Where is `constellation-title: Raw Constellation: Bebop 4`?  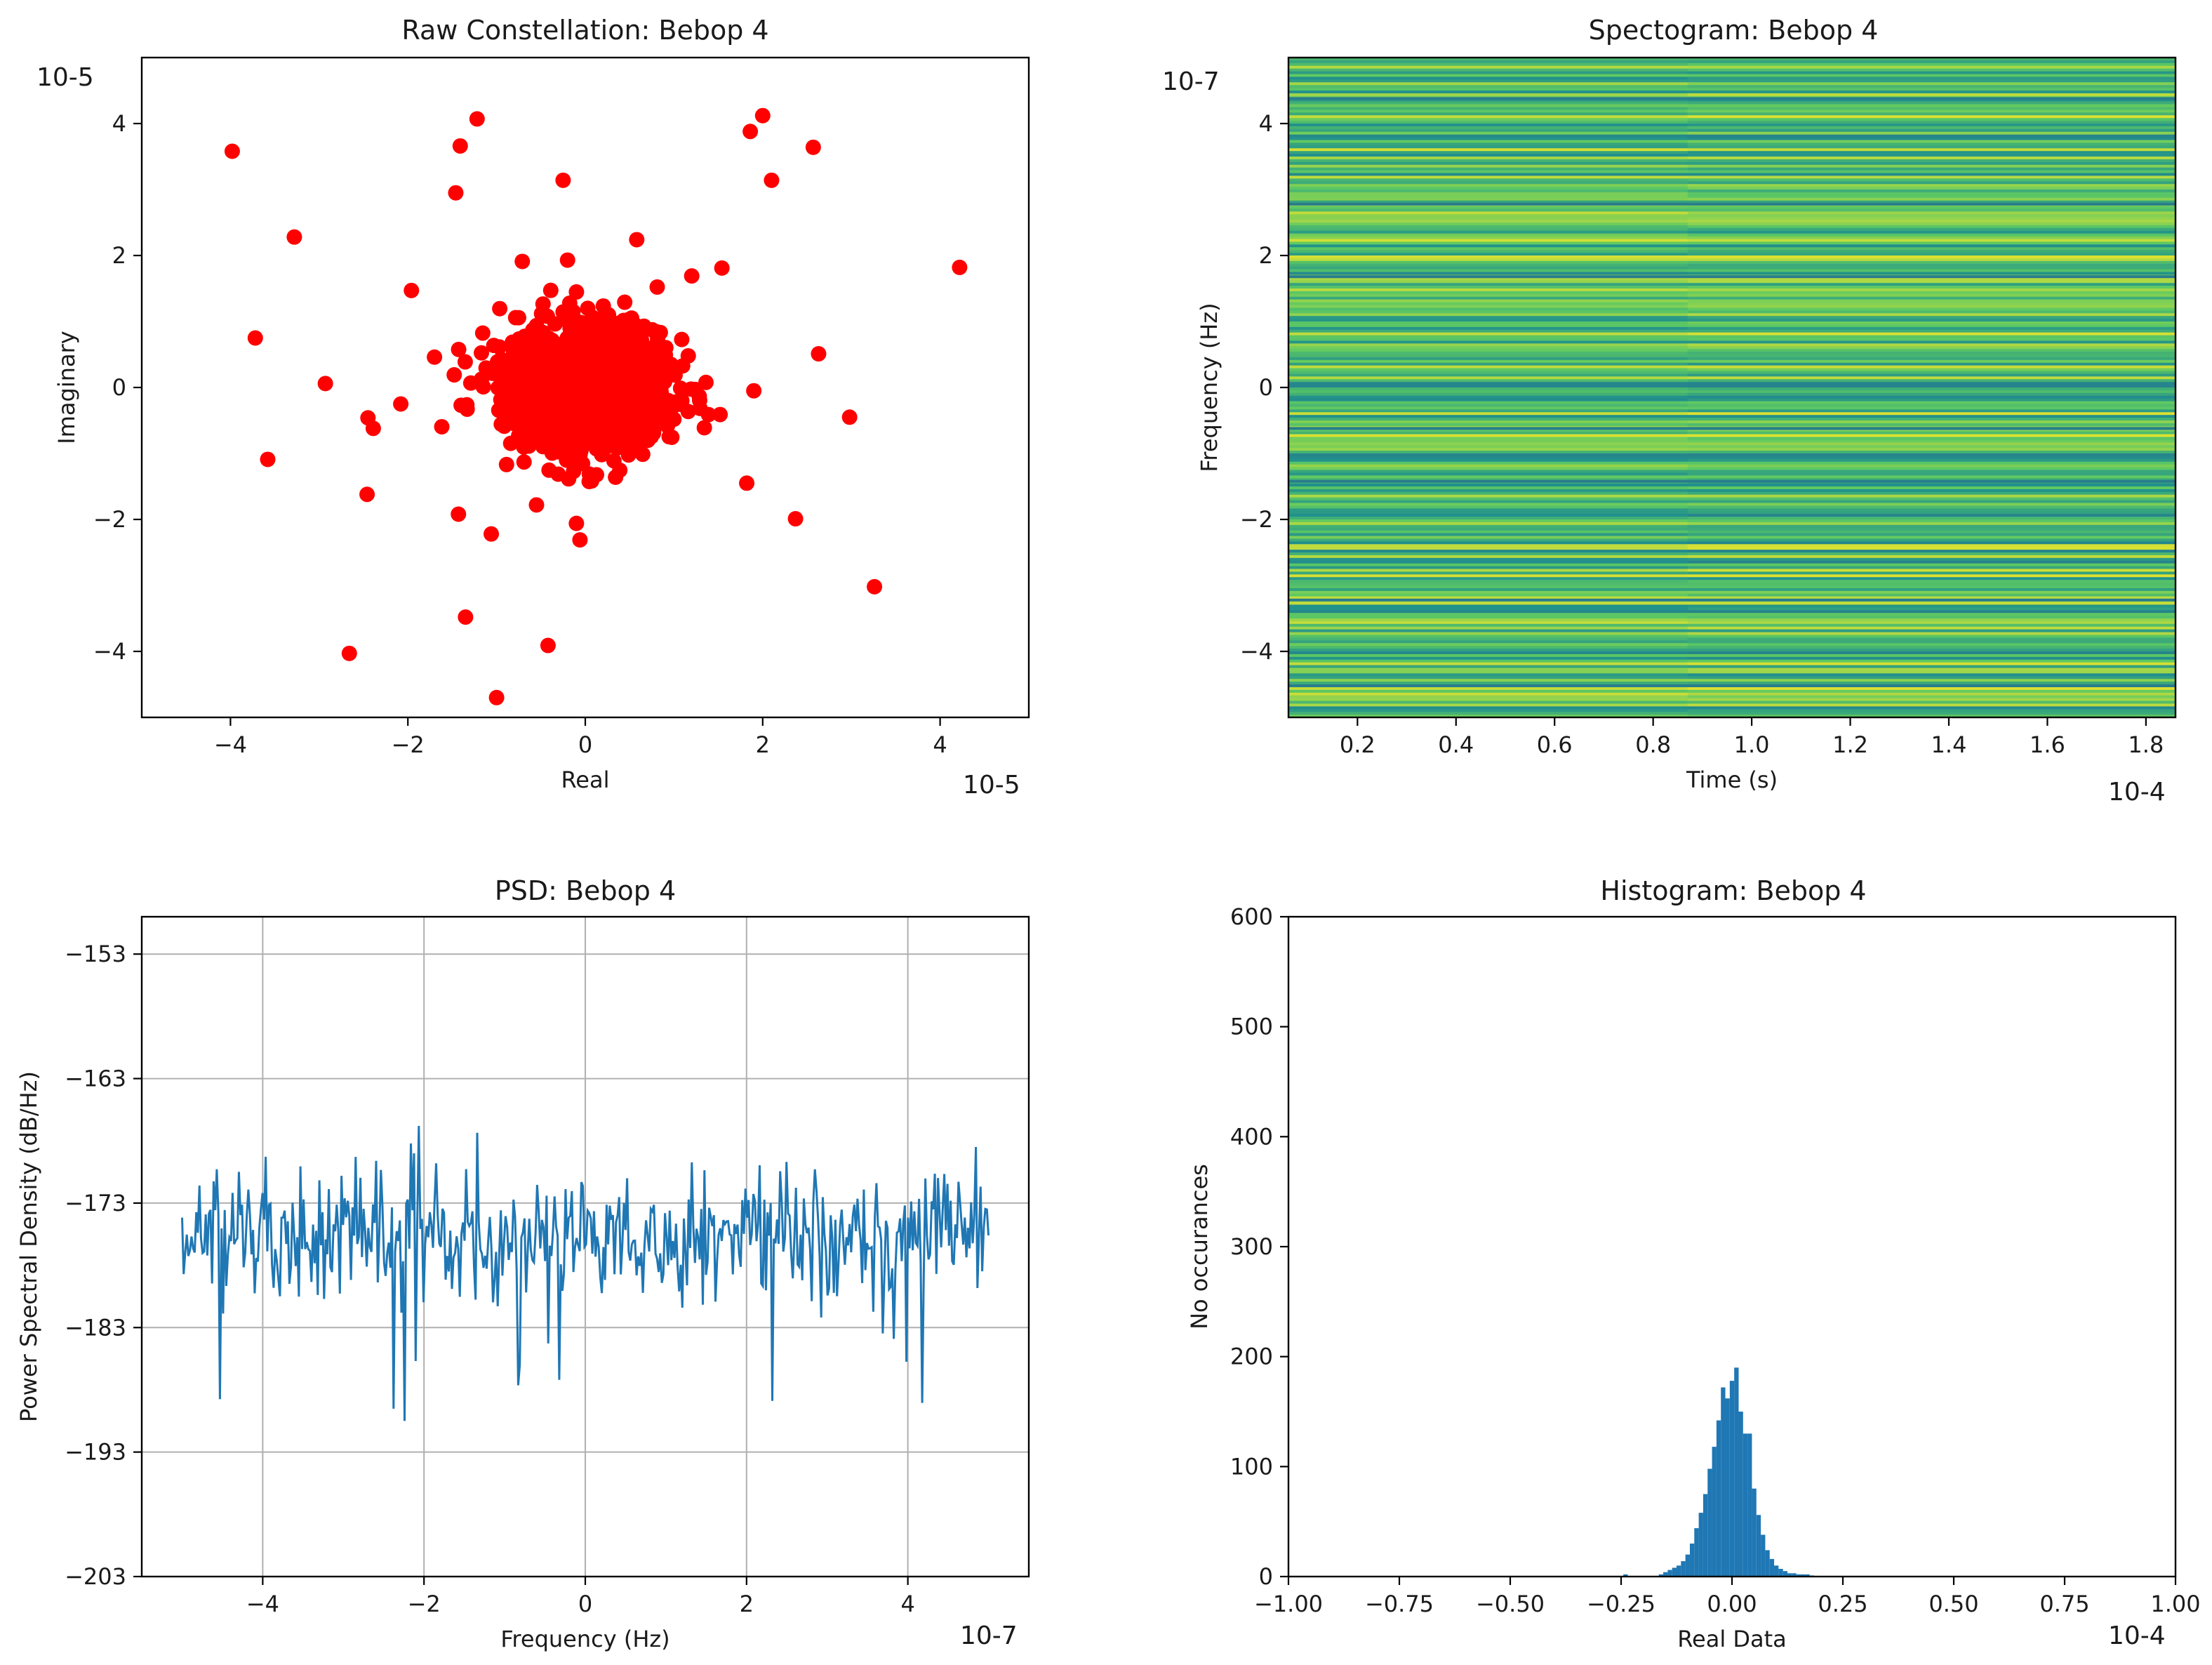
constellation-title: Raw Constellation: Bebop 4 is located at coordinates (584, 30).